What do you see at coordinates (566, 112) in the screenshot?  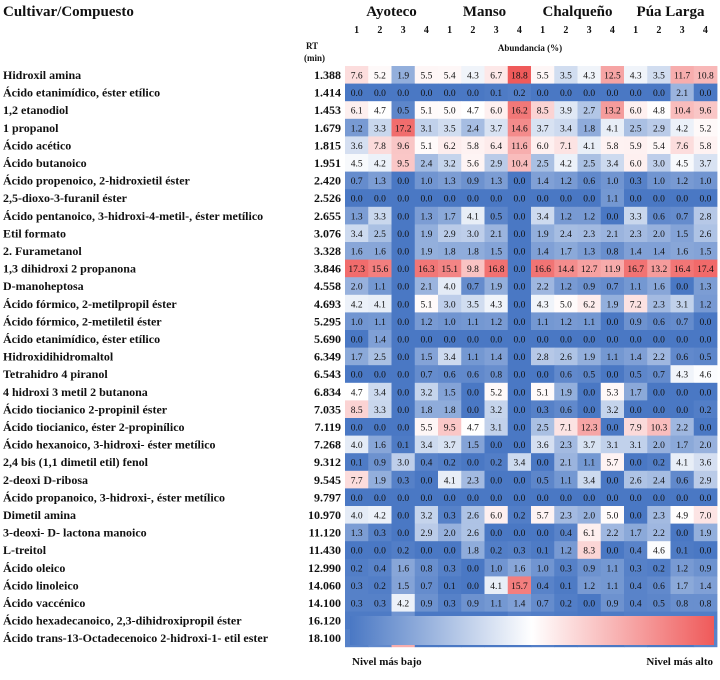 I see `cell-value: 3.9` at bounding box center [566, 112].